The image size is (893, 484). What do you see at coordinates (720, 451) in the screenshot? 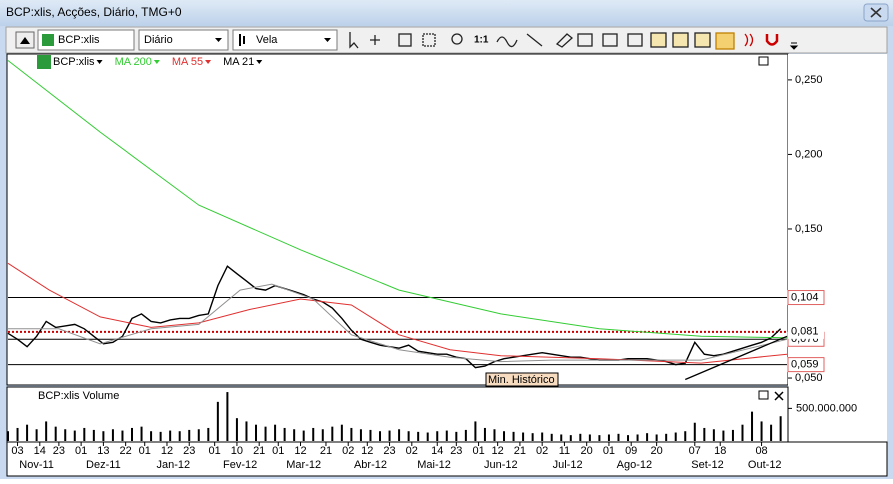
I see `x-tick-label: 18` at bounding box center [720, 451].